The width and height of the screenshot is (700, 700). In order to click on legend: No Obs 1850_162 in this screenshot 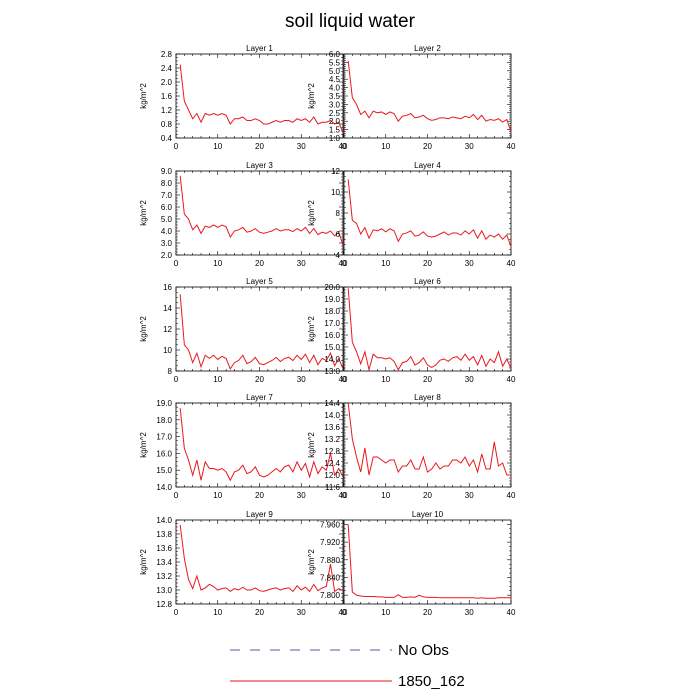, I will do `click(347, 666)`.